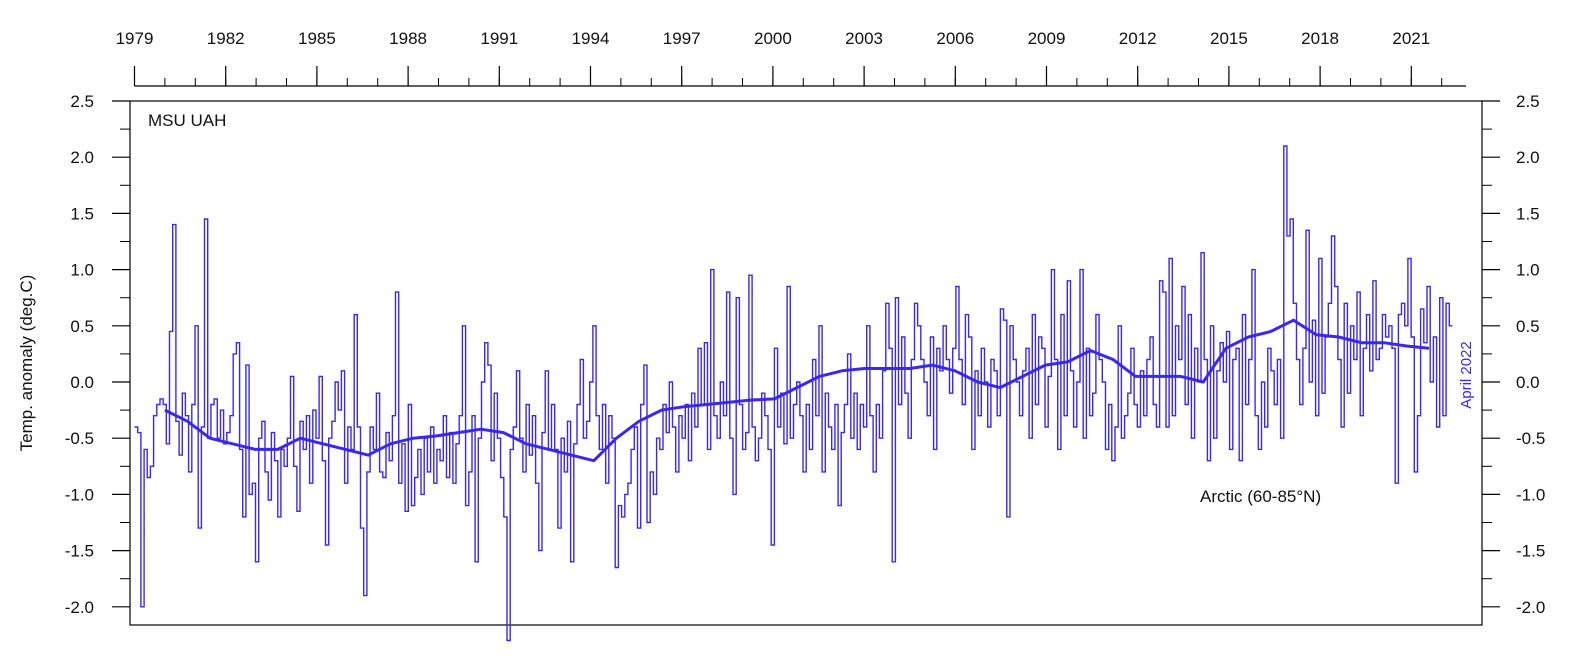  What do you see at coordinates (499, 38) in the screenshot?
I see `x-tick-label: 1991` at bounding box center [499, 38].